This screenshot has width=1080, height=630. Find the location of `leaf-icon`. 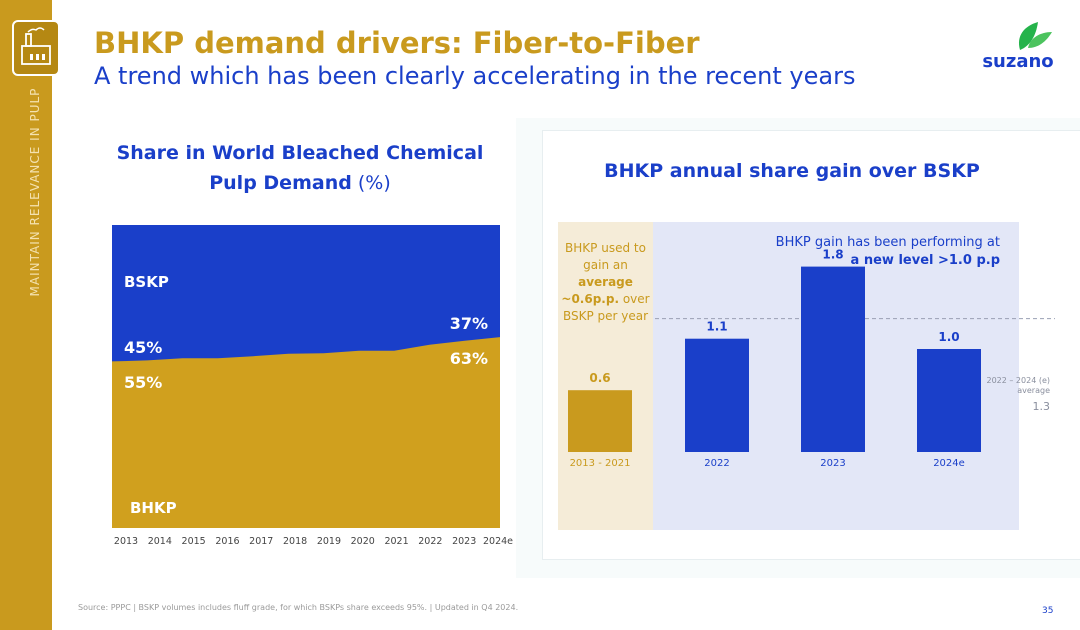

leaf-icon is located at coordinates (1035, 36).